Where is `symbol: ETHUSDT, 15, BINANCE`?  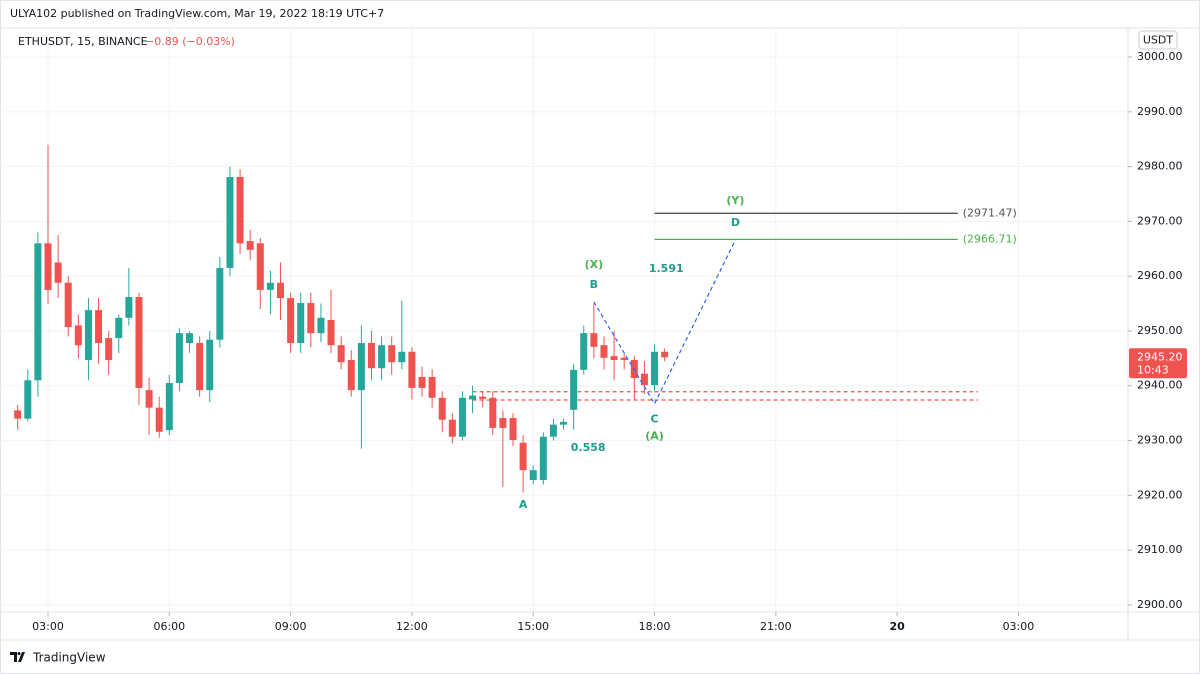 symbol: ETHUSDT, 15, BINANCE is located at coordinates (83, 41).